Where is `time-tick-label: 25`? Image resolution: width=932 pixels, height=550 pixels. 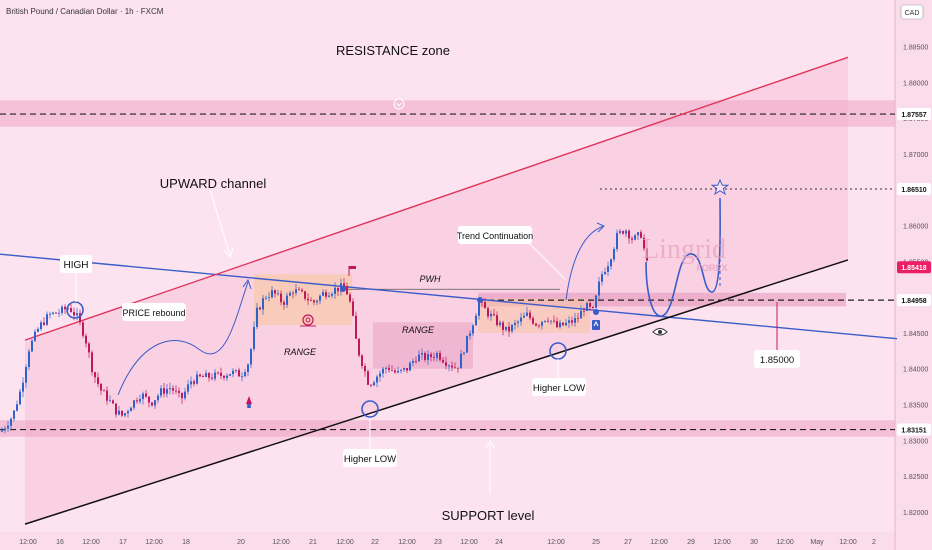
time-tick-label: 25 is located at coordinates (596, 542).